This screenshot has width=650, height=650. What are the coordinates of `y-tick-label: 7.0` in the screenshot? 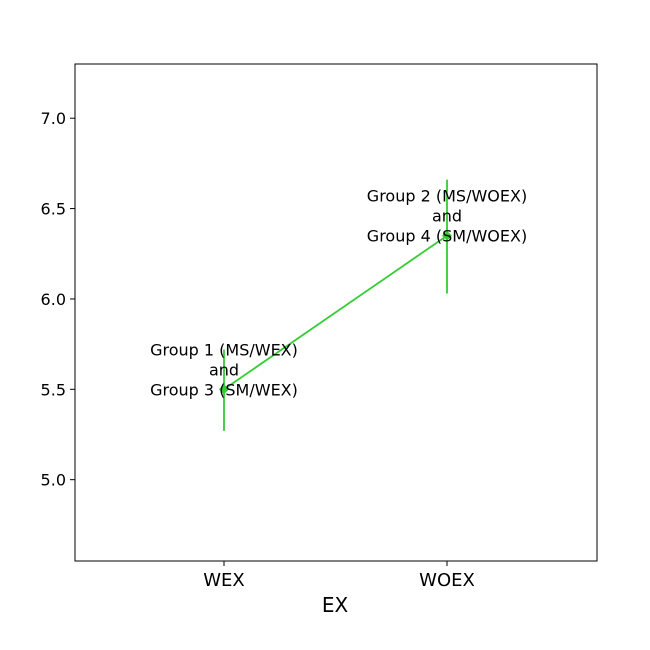 It's located at (53, 118).